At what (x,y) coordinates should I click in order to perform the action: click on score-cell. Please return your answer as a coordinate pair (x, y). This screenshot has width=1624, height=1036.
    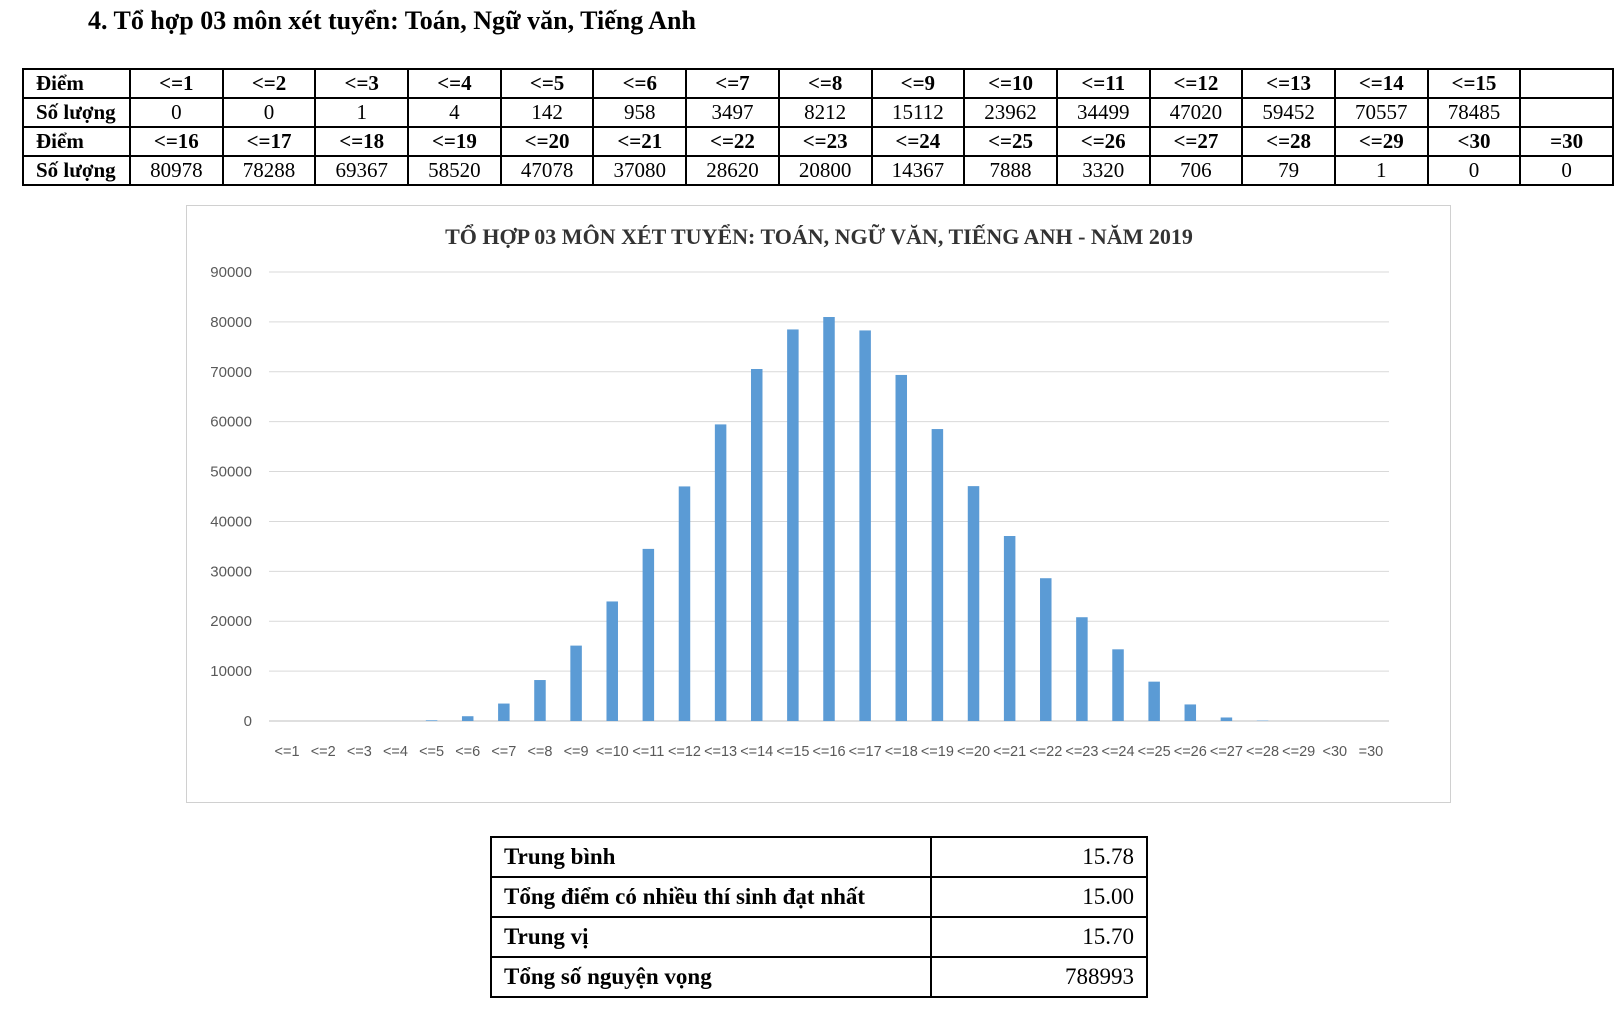
    Looking at the image, I should click on (1566, 83).